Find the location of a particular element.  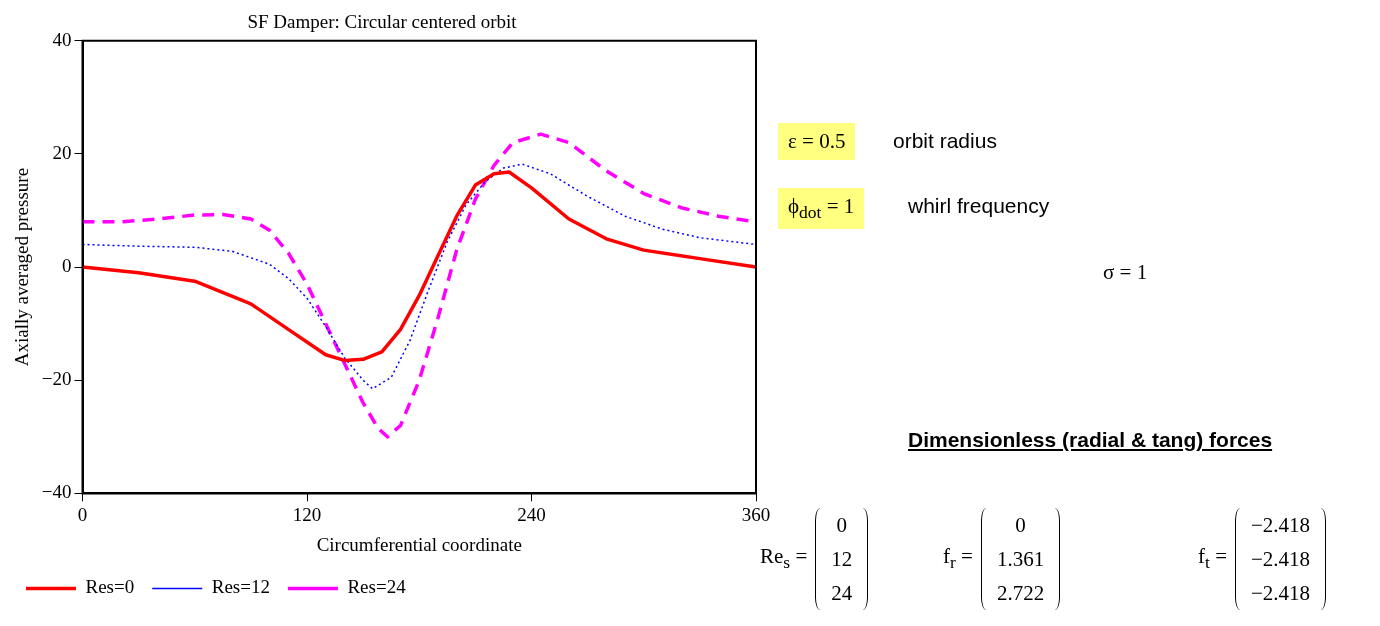

x-axis-title: Circumferential coordinate is located at coordinates (419, 544).